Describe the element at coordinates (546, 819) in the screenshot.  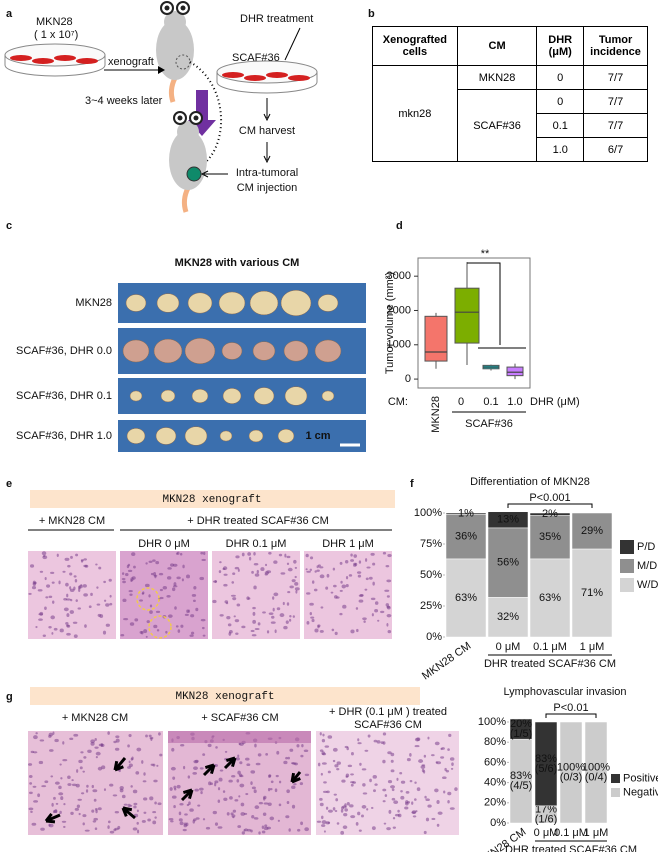
I see `value-fraction: (1/6)` at that location.